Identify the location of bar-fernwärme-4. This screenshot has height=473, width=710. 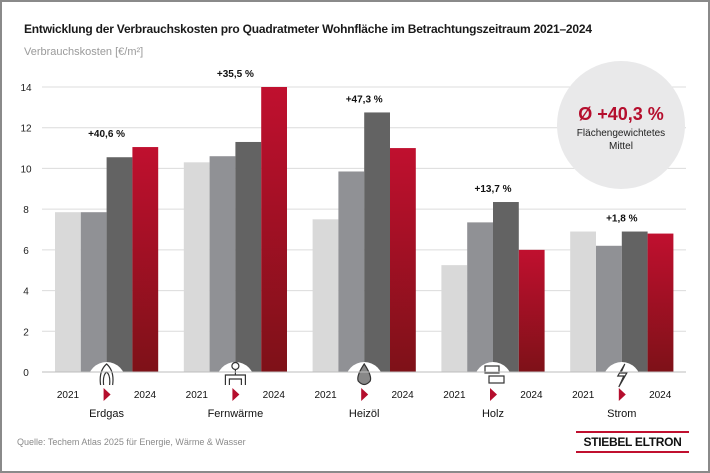
(274, 229).